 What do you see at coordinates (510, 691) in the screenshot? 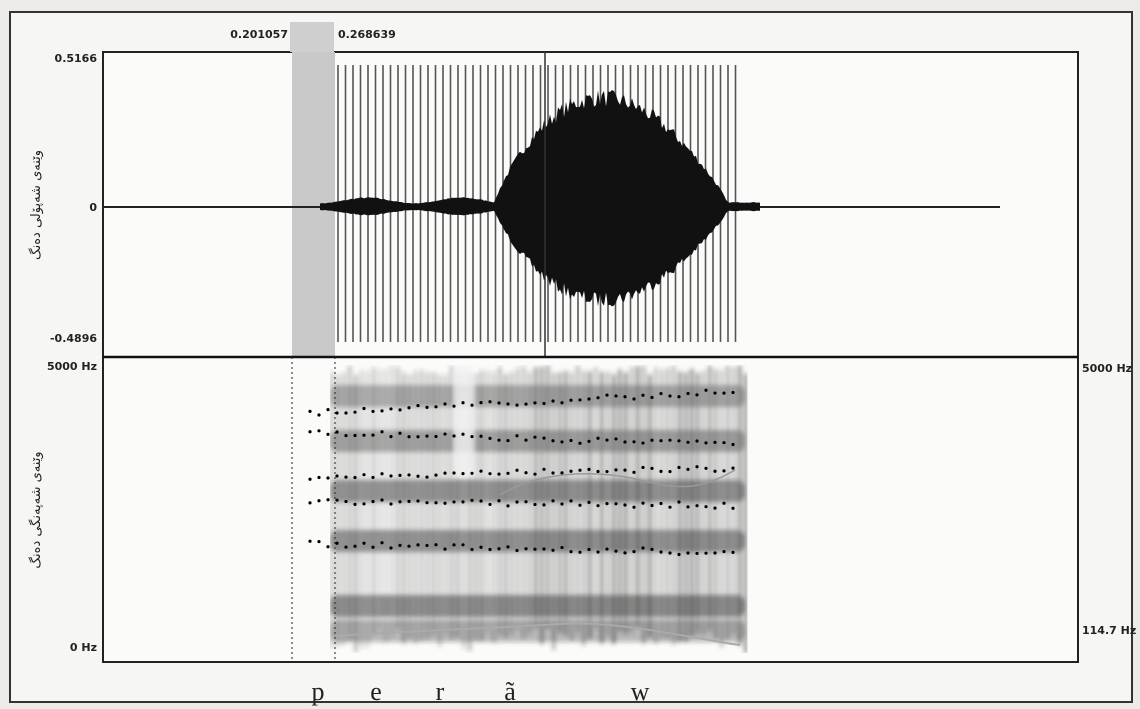
I see `segment-label: ã` at bounding box center [510, 691].